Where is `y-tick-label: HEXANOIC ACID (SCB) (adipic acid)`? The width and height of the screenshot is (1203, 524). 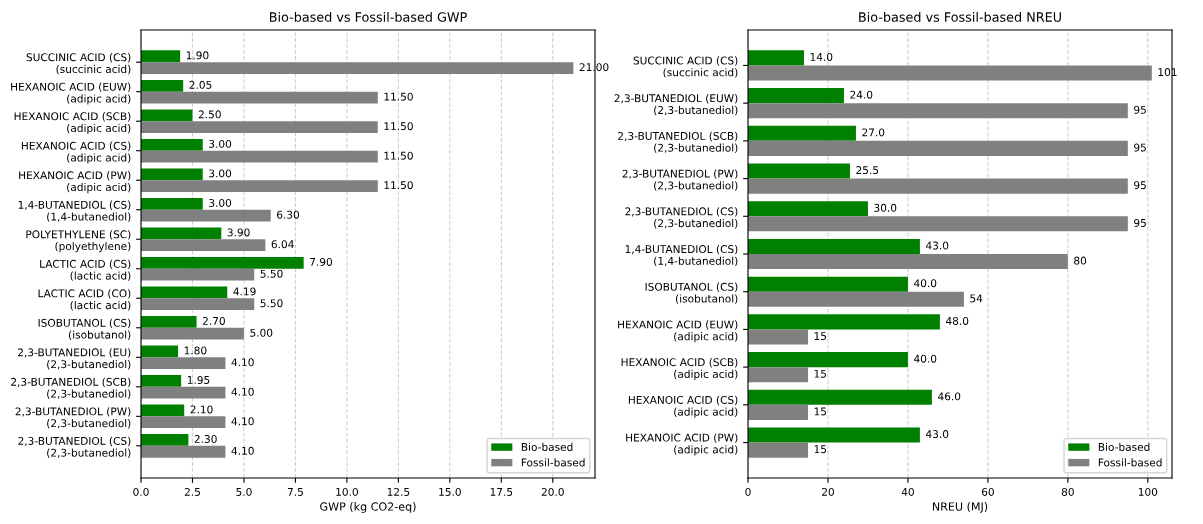
y-tick-label: HEXANOIC ACID (SCB) (adipic acid) is located at coordinates (72, 123).